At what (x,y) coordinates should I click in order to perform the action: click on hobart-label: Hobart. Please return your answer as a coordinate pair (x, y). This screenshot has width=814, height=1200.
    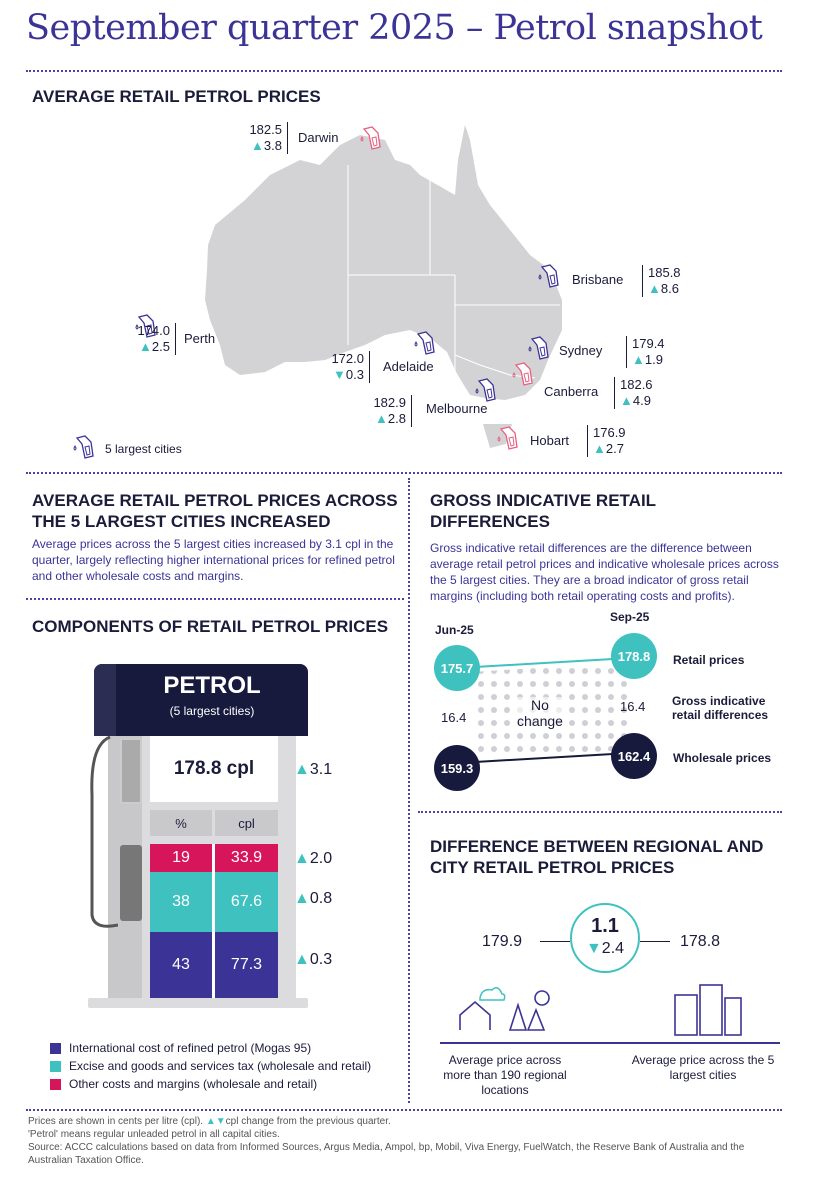
    Looking at the image, I should click on (550, 440).